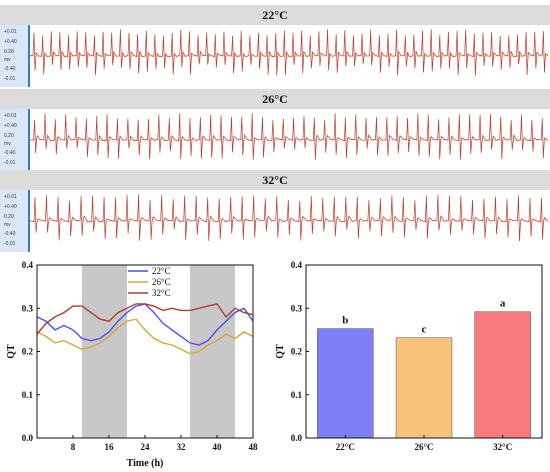  What do you see at coordinates (73, 447) in the screenshot?
I see `x-tick-label: 8` at bounding box center [73, 447].